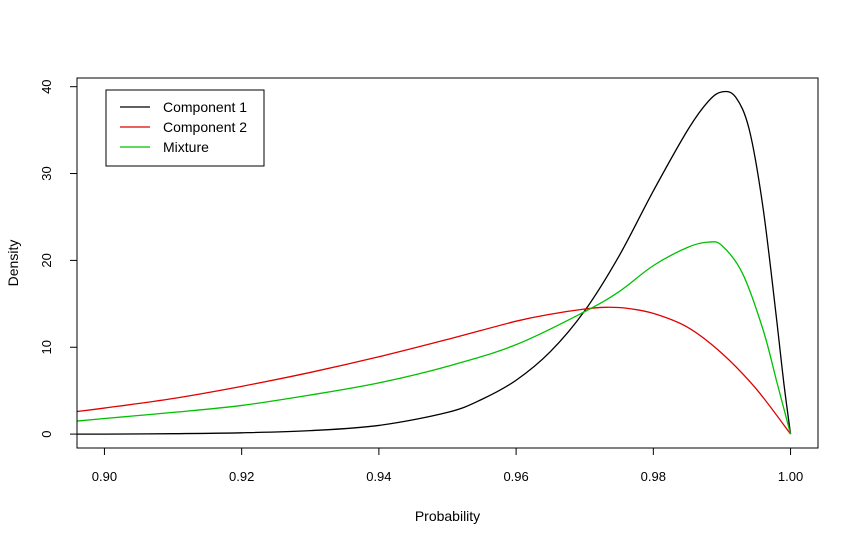  What do you see at coordinates (205, 127) in the screenshot?
I see `legend-label: Component 2` at bounding box center [205, 127].